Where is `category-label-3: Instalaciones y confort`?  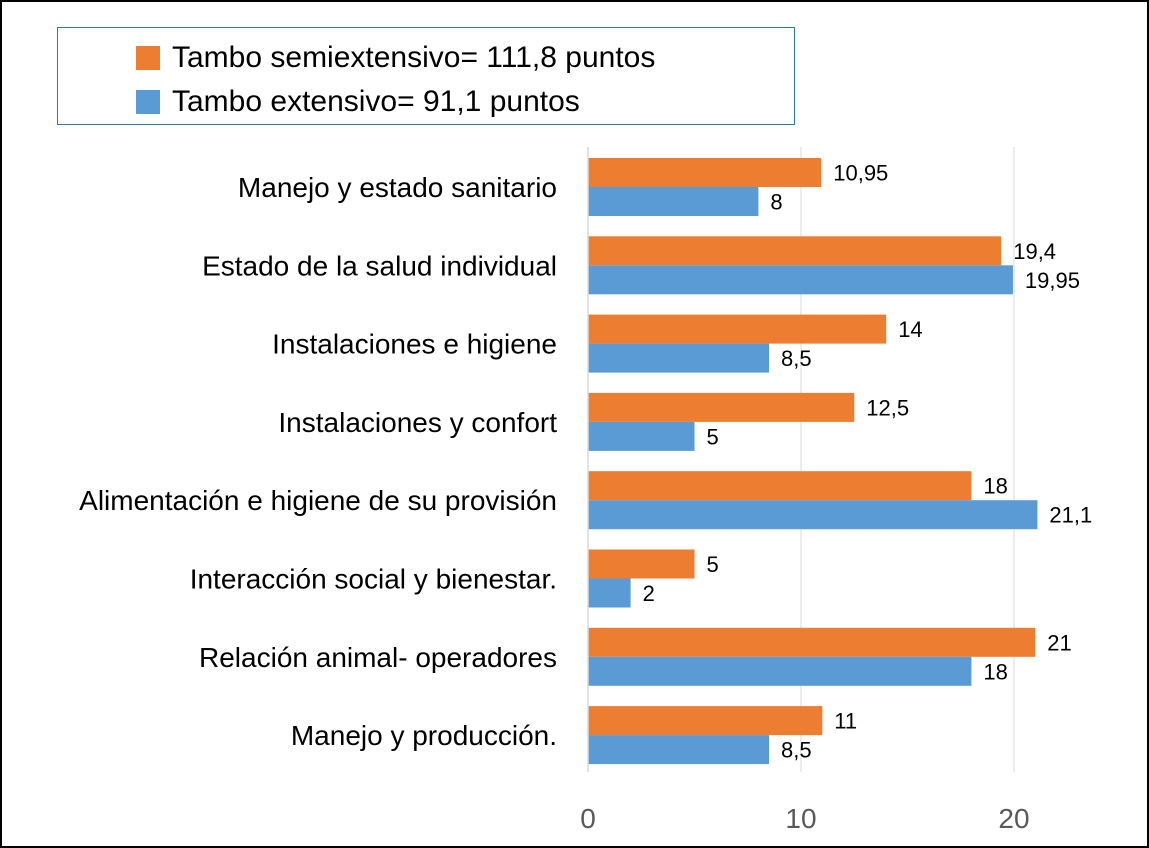
category-label-3: Instalaciones y confort is located at coordinates (417, 422).